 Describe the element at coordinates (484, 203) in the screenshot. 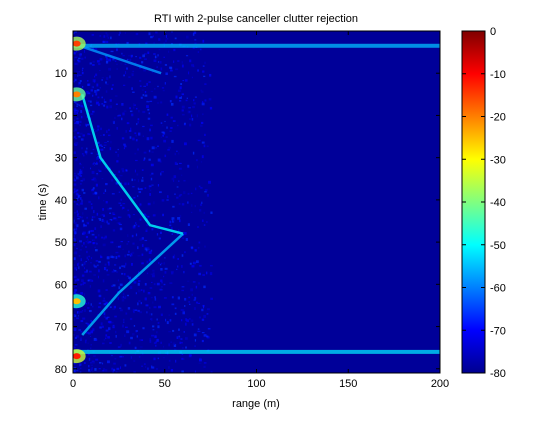

I see `colorbar-axis: 0 -10 -20 -30 -40 -50 -60 -70 -80` at that location.